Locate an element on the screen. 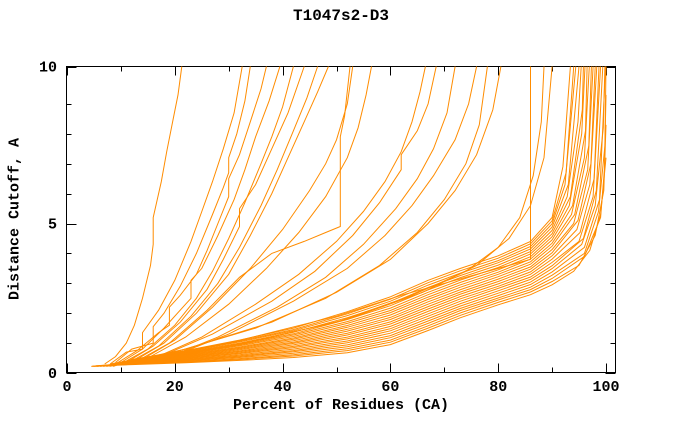  x-tick-label: 20 is located at coordinates (175, 387).